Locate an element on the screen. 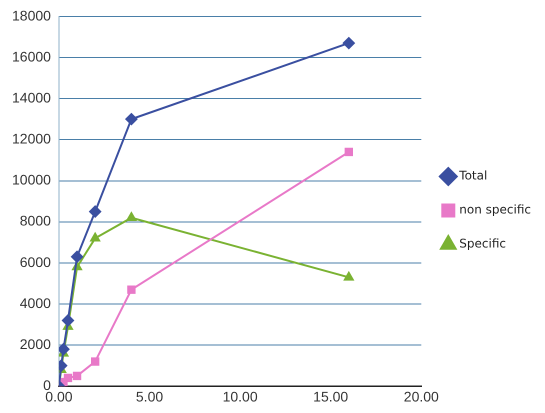  y-tick-label: 6000 is located at coordinates (36, 262).